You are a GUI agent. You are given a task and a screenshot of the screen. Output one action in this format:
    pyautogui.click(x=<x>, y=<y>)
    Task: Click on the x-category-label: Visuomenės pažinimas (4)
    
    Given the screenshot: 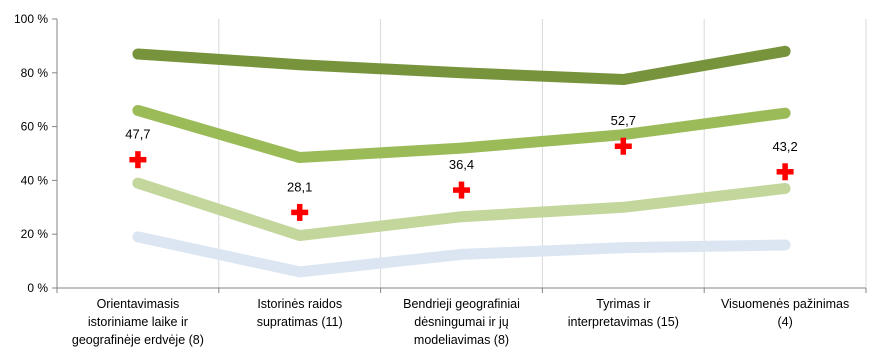 What is the action you would take?
    pyautogui.click(x=785, y=313)
    